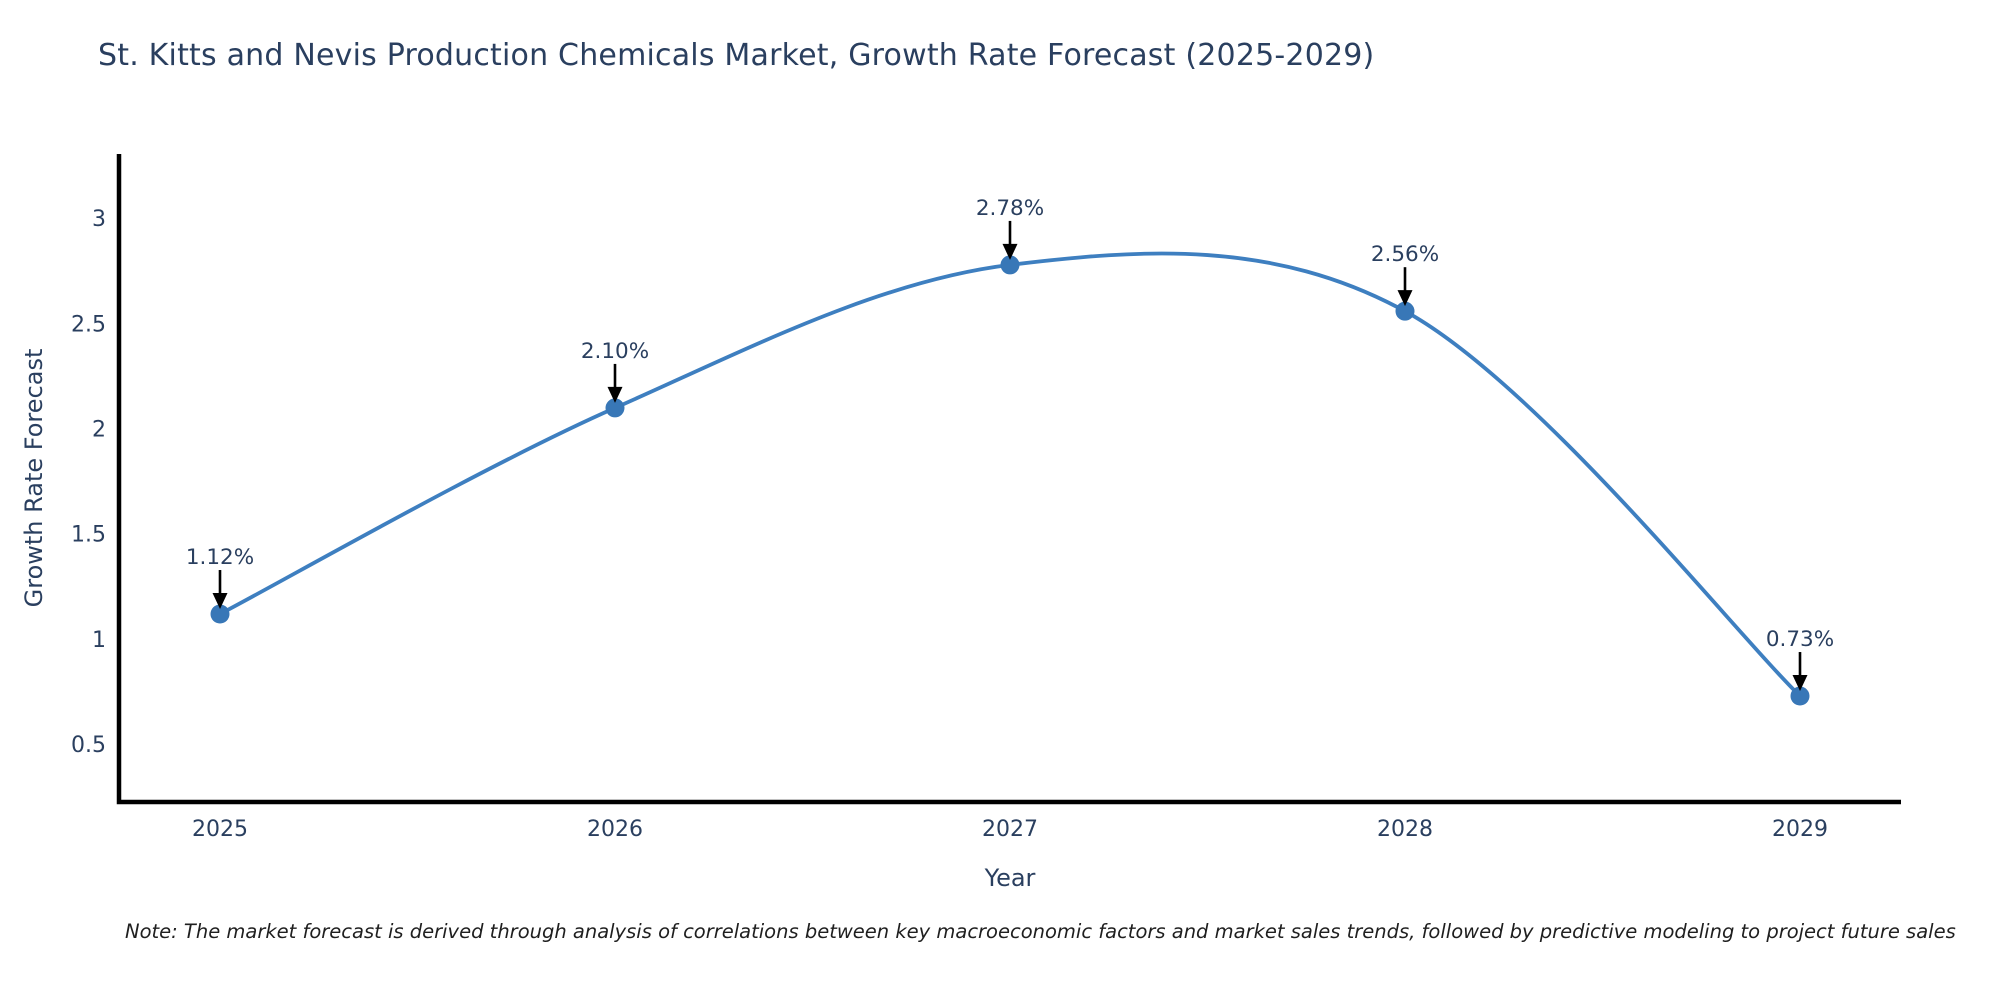 This screenshot has width=2000, height=1000. What do you see at coordinates (1405, 254) in the screenshot?
I see `point-annotation: 2.56%` at bounding box center [1405, 254].